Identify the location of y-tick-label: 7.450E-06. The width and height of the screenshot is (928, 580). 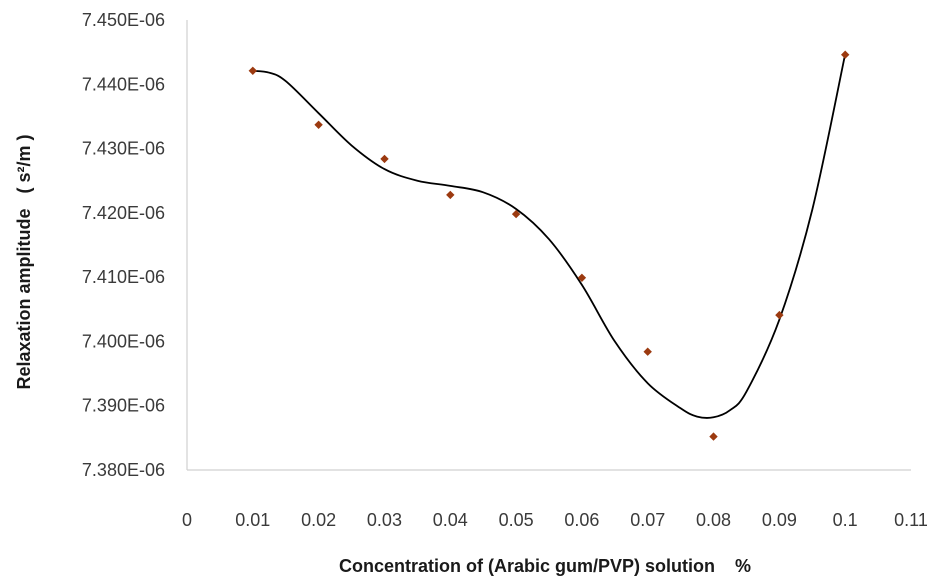
(123, 20).